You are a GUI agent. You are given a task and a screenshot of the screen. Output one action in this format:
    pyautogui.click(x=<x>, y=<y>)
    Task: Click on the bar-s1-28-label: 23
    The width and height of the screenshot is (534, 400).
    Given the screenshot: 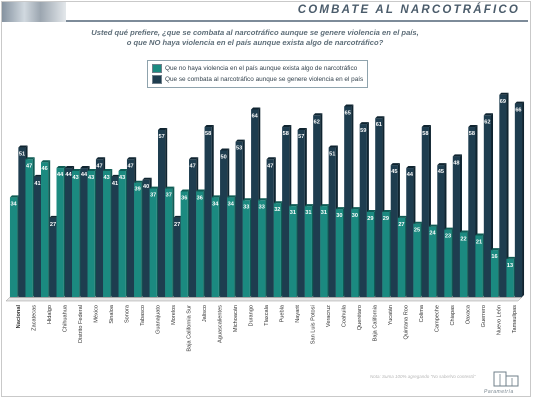 What is the action you would take?
    pyautogui.click(x=448, y=237)
    